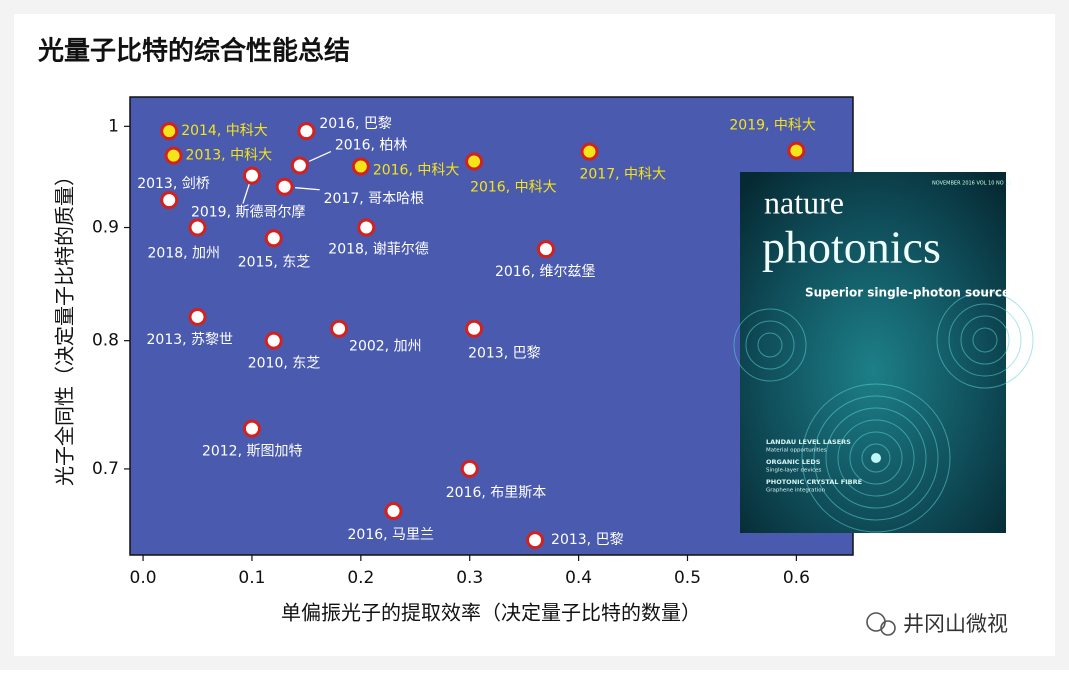 The height and width of the screenshot is (674, 1069). Describe the element at coordinates (911, 293) in the screenshot. I see `cover-headline: Superior single-photon sources` at that location.